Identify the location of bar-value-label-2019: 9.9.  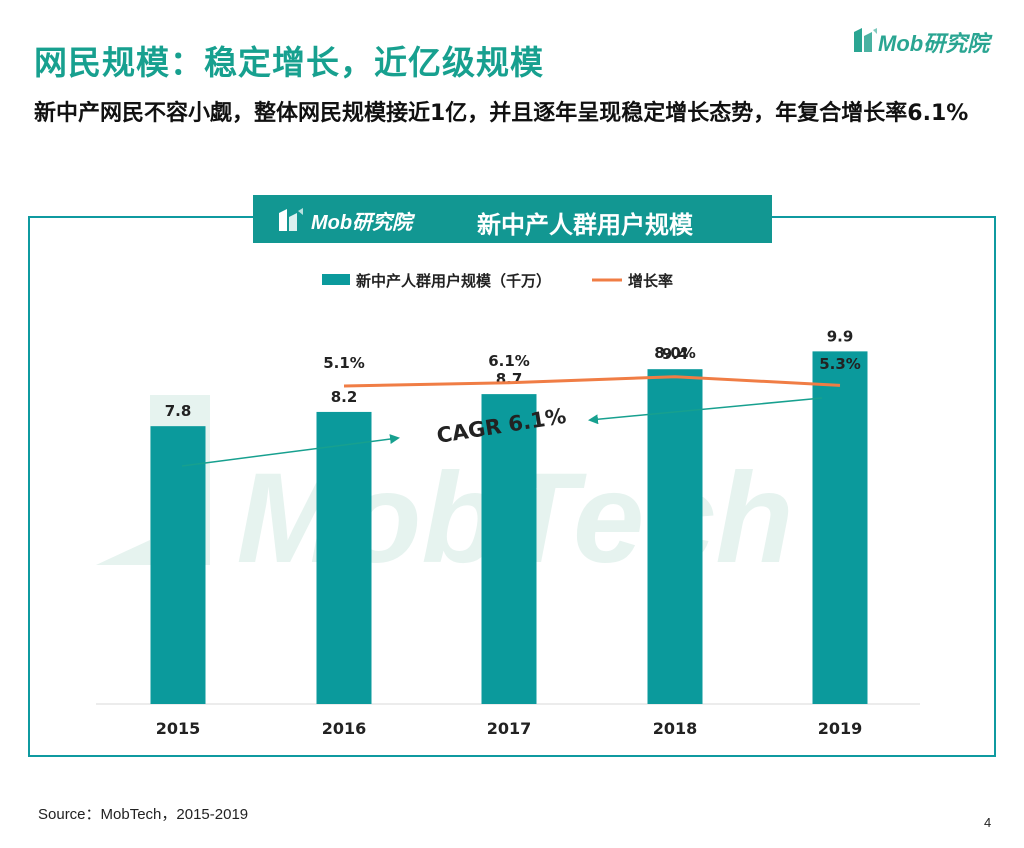
(840, 336).